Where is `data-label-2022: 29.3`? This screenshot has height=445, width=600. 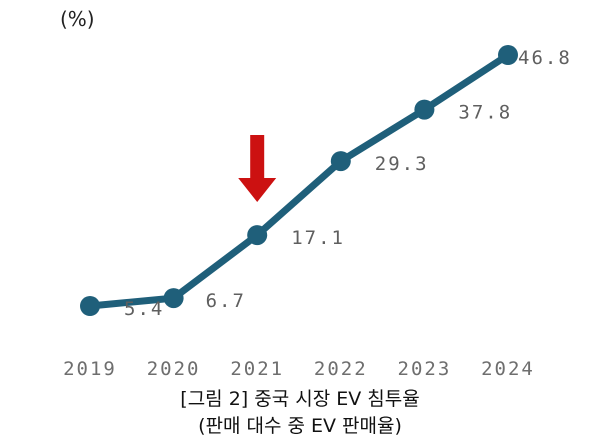
data-label-2022: 29.3 is located at coordinates (402, 164).